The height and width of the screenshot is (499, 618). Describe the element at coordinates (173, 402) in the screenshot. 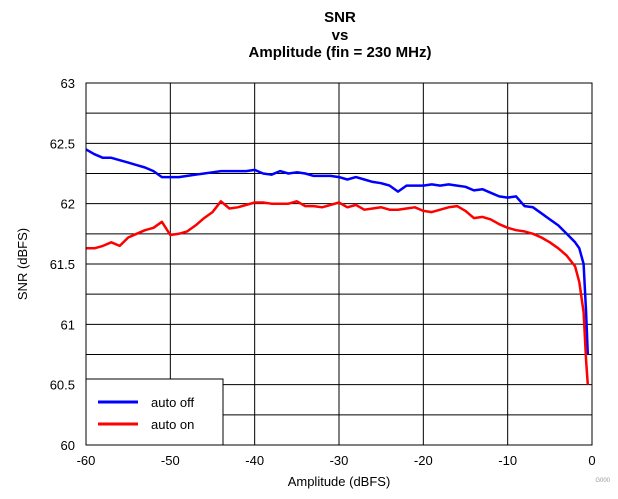

I see `legend-label-auto-off: auto off` at that location.